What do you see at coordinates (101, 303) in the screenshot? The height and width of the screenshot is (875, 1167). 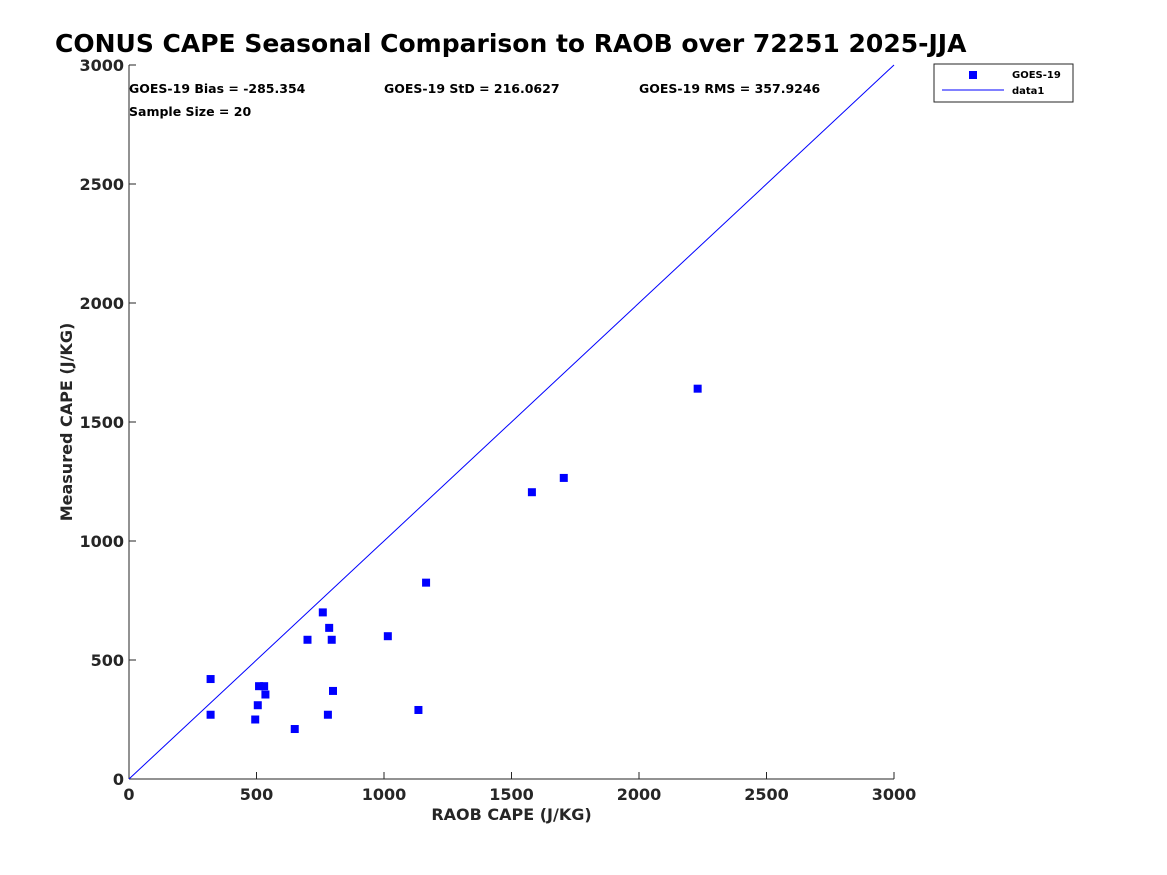 I see `y-tick-label: 2000` at bounding box center [101, 303].